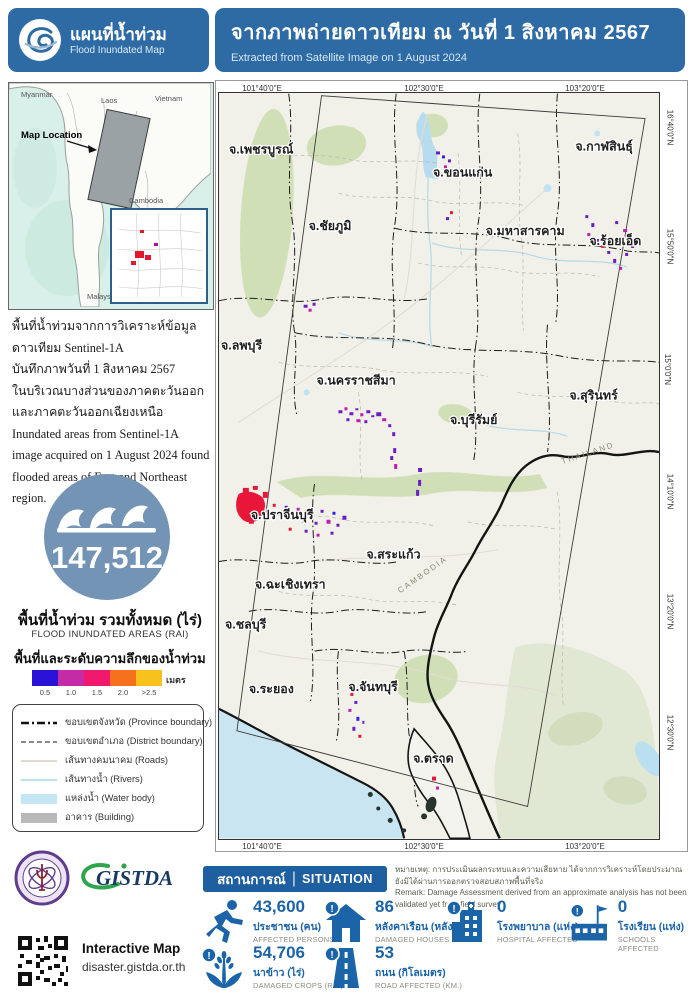 The width and height of the screenshot is (693, 1000). I want to click on svg-text: จ.สระแก้ว, so click(393, 555).